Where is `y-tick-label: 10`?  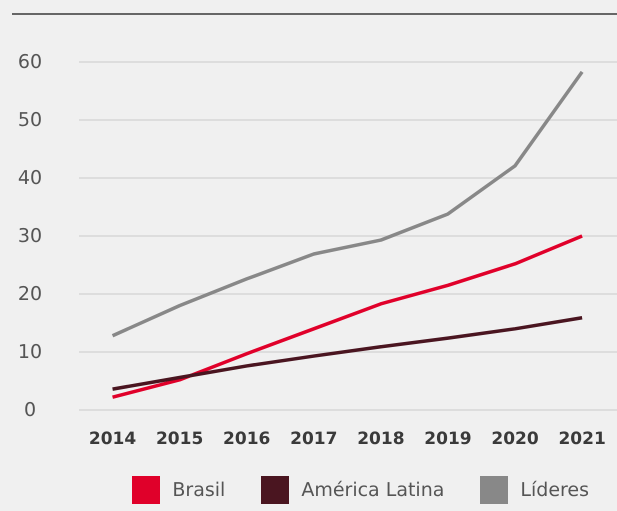
y-tick-label: 10 is located at coordinates (30, 352).